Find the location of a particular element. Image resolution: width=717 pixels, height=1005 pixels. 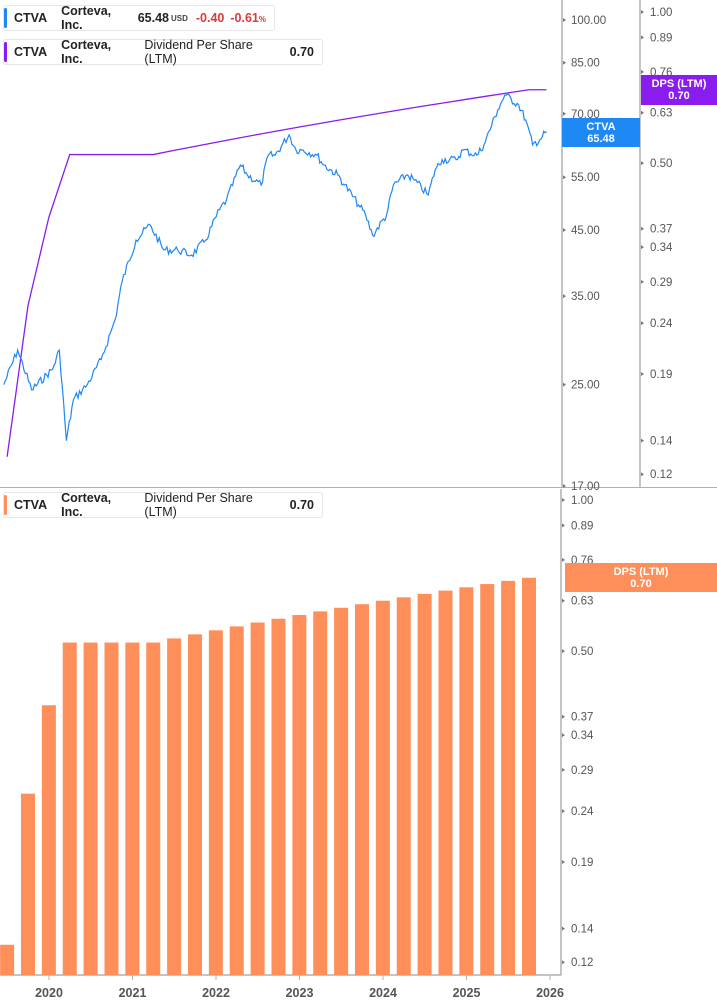

price-tick-label: 100.00 is located at coordinates (588, 21).